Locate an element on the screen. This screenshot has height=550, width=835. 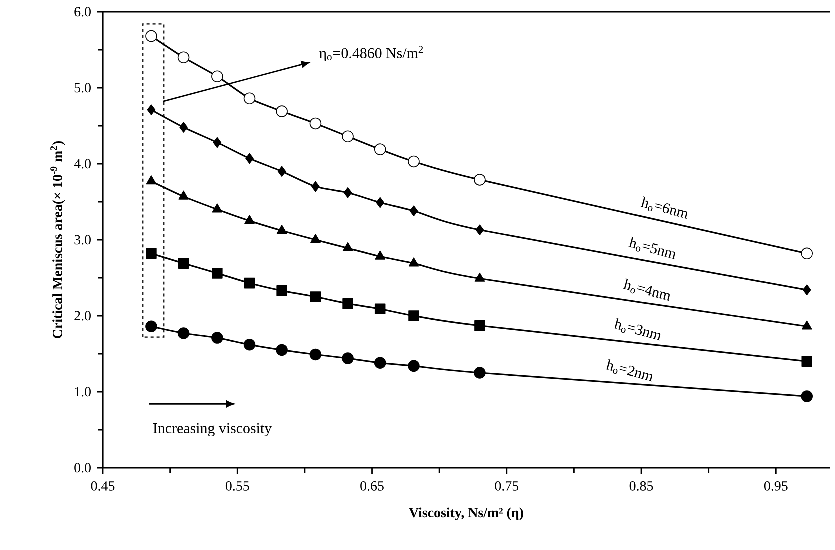
x-tick-label: 0.65 is located at coordinates (372, 486).